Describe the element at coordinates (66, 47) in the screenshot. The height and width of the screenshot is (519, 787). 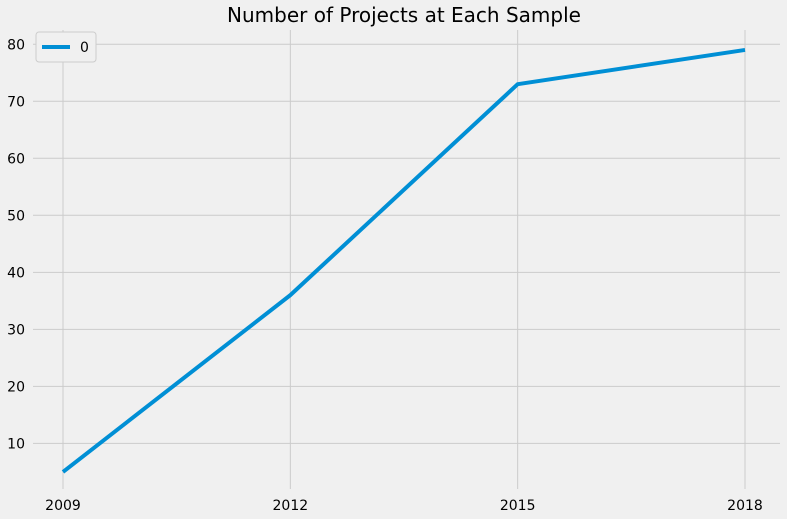
I see `legend: 0` at that location.